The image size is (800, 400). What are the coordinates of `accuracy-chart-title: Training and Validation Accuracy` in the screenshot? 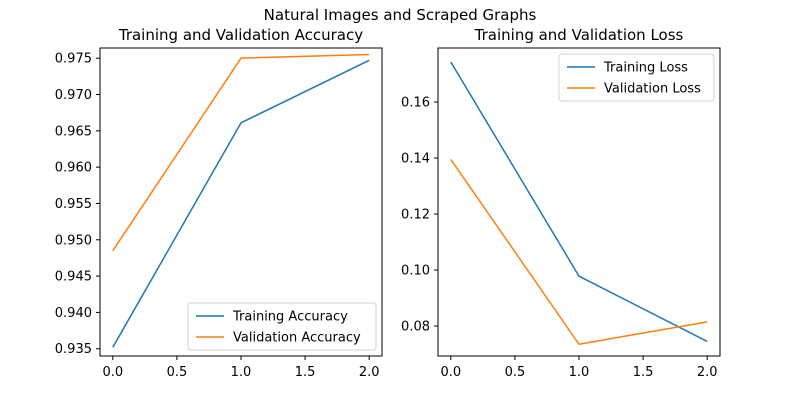 It's located at (240, 35).